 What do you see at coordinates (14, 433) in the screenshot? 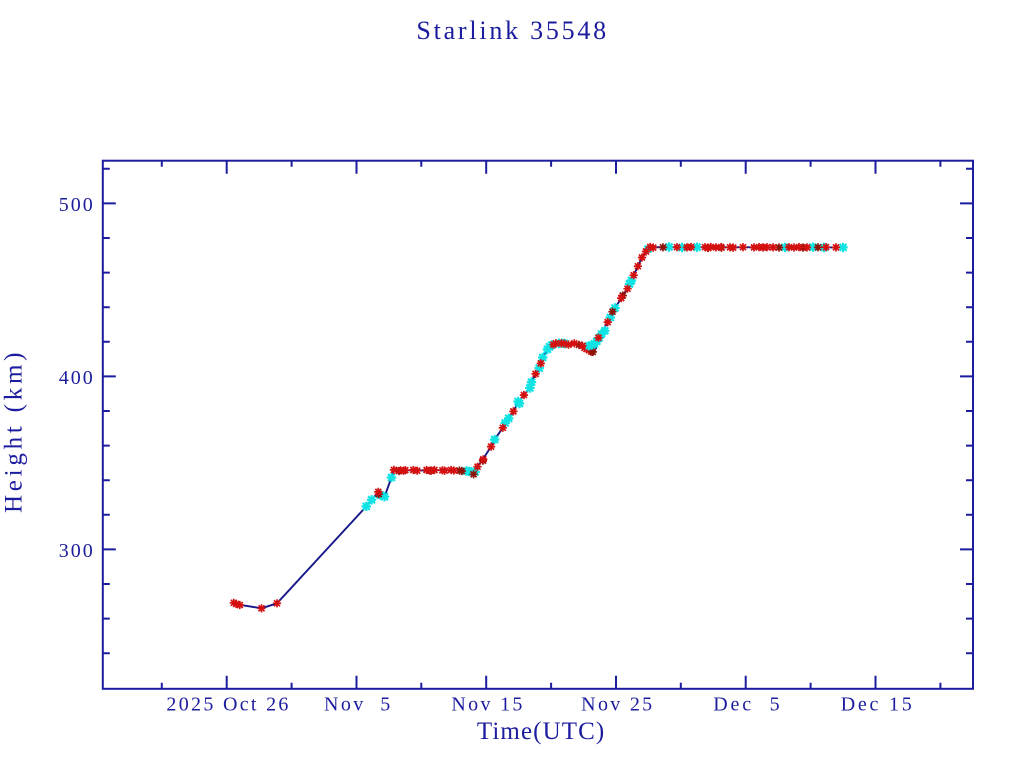
I see `svg-text: Height (km)` at bounding box center [14, 433].